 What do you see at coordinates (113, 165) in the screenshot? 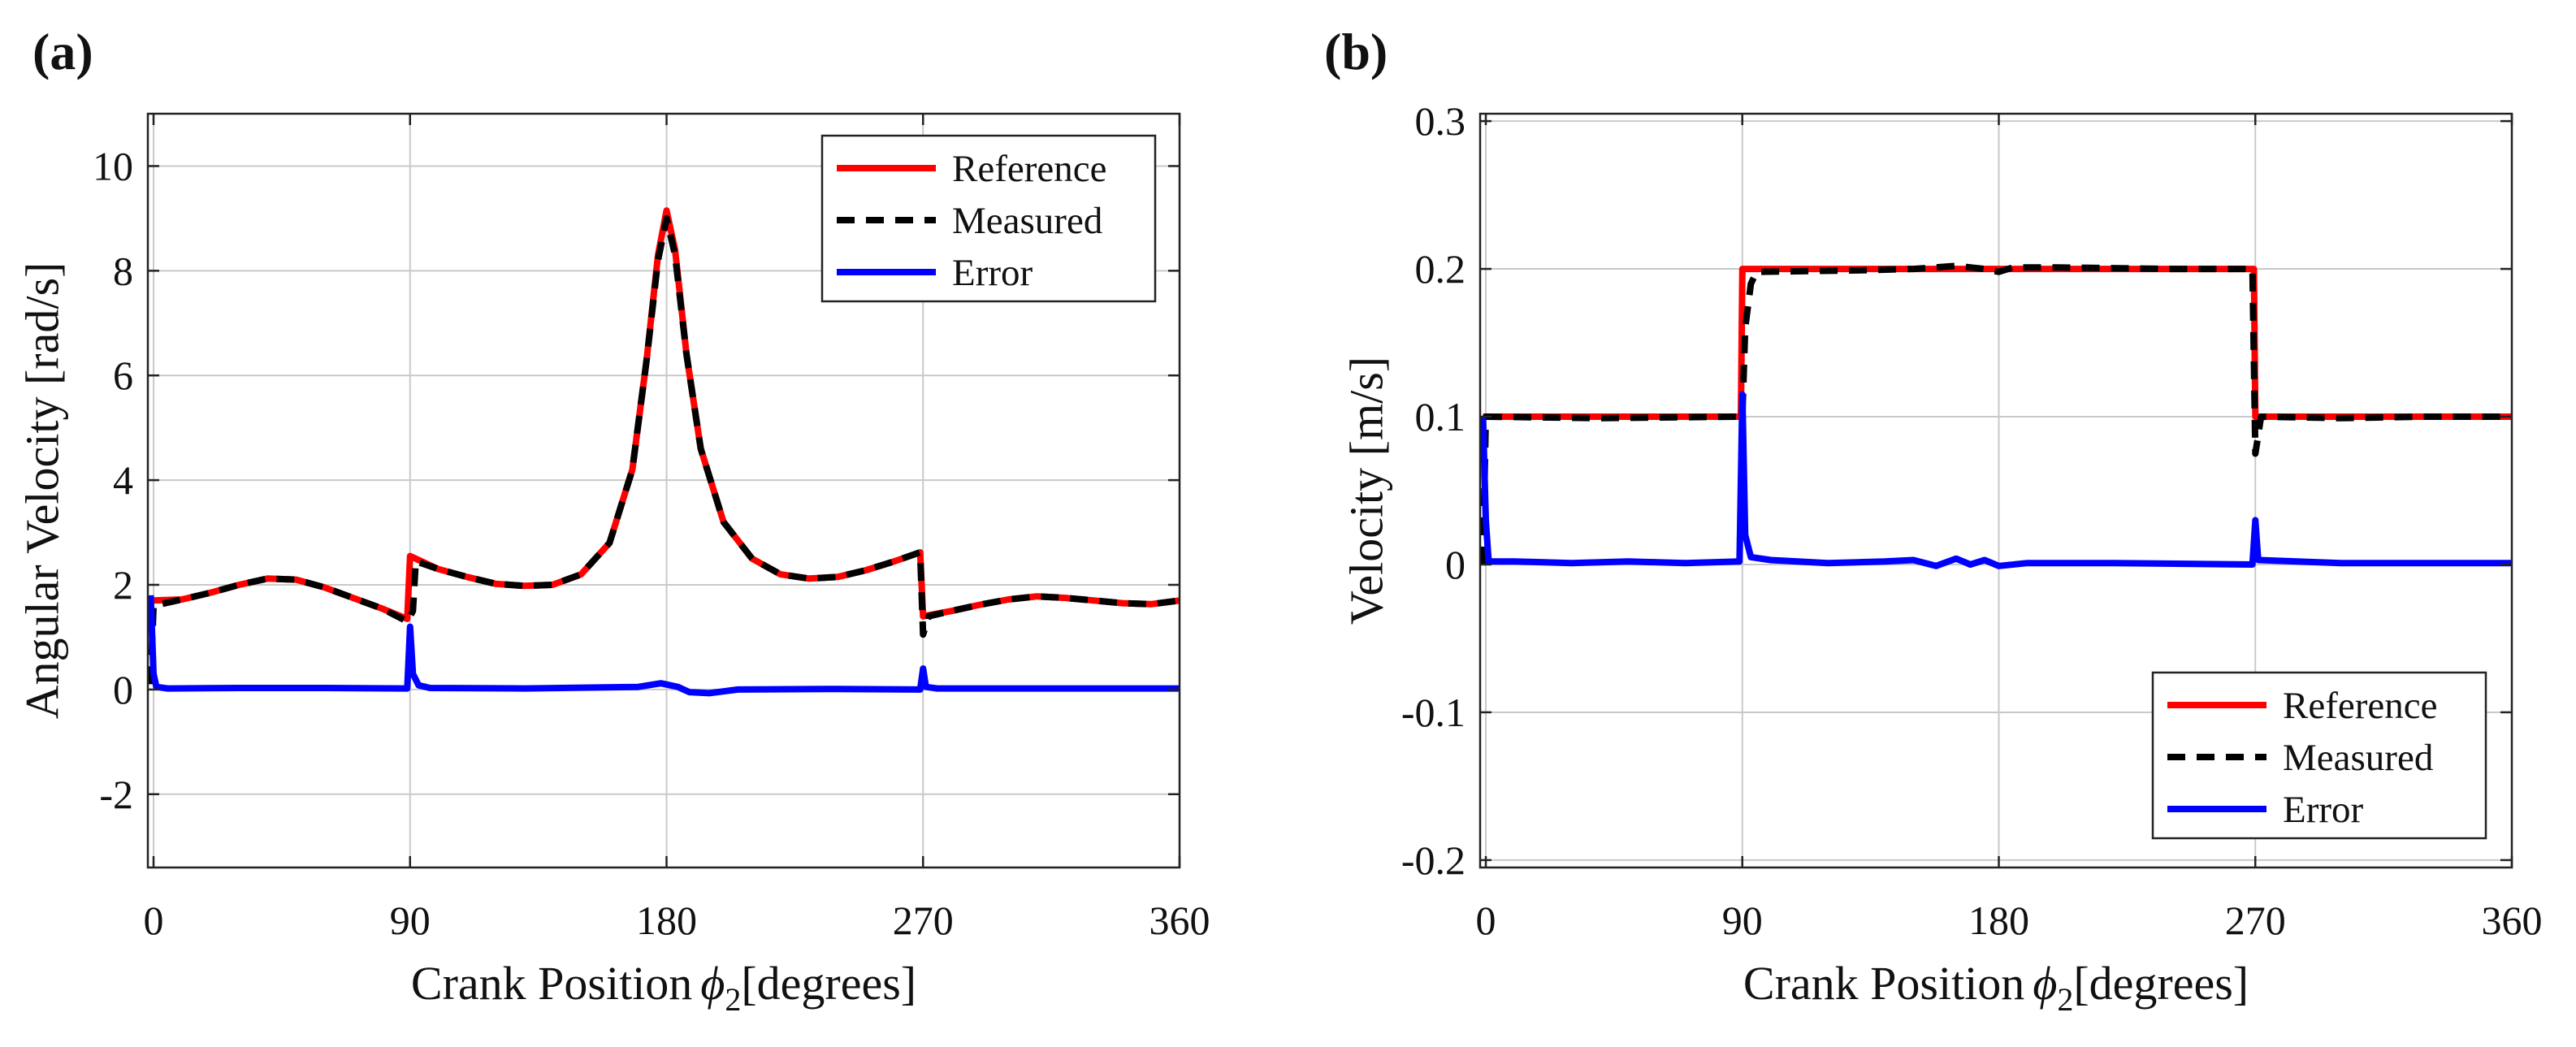
I see `y-tick-label: 10` at bounding box center [113, 165].